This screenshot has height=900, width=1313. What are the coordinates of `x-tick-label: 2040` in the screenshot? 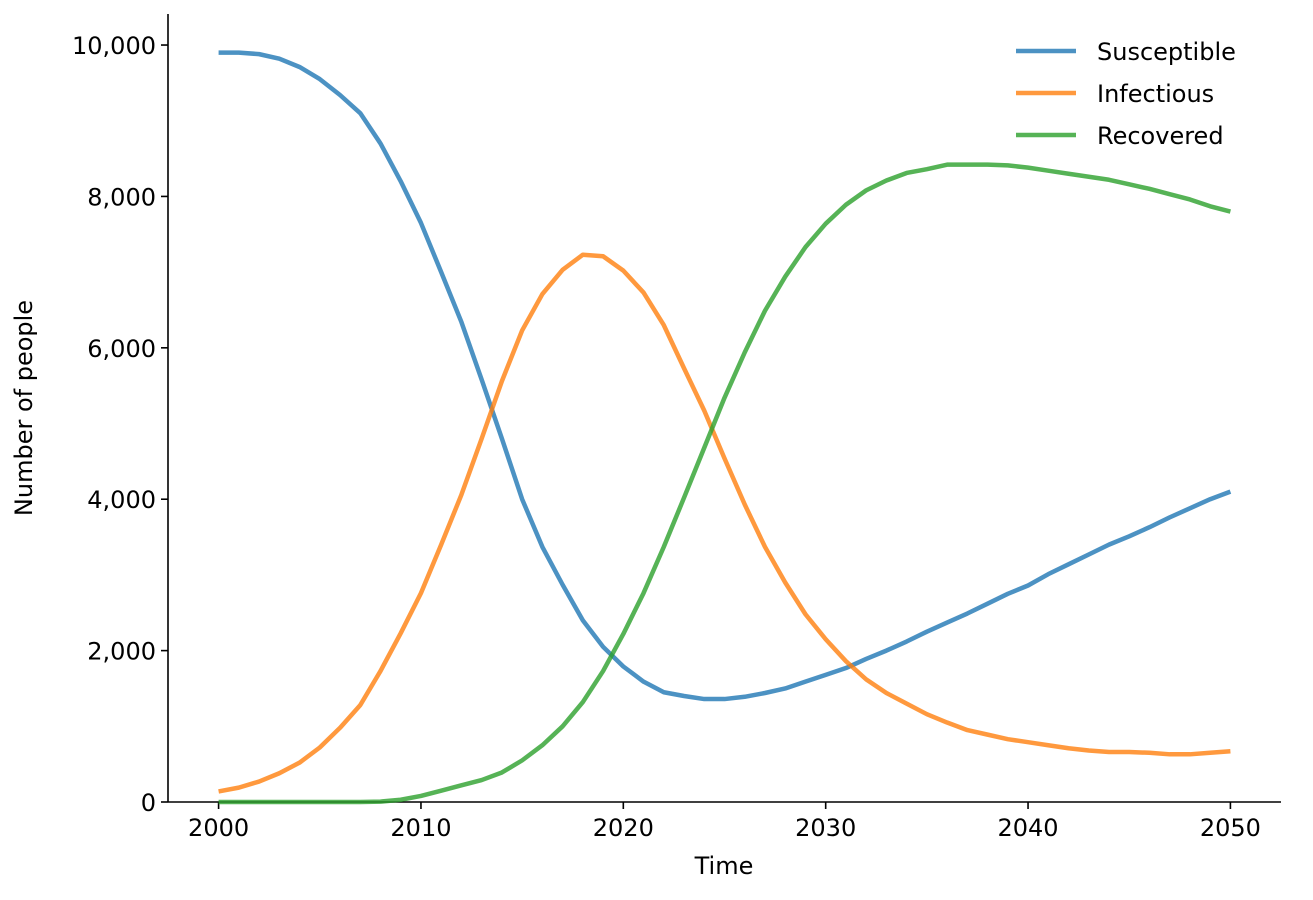 It's located at (1028, 828).